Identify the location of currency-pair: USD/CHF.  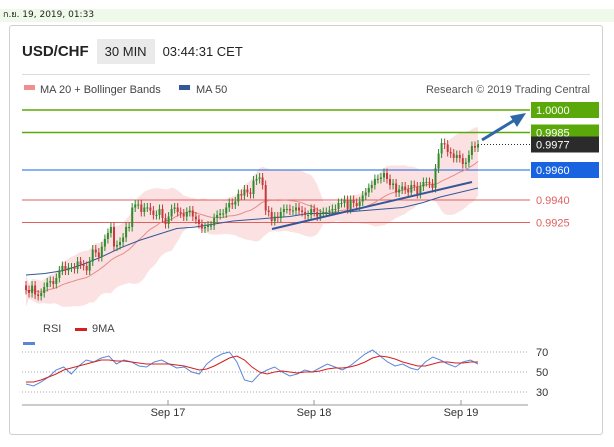
(55, 51).